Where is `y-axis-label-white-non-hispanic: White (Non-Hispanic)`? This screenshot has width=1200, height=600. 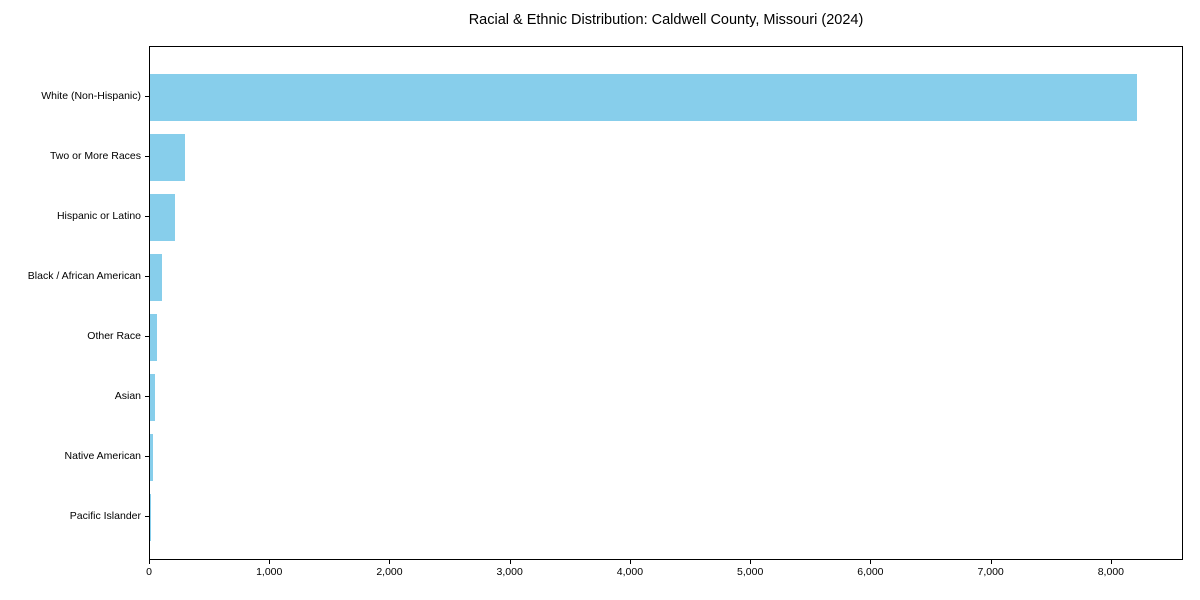 y-axis-label-white-non-hispanic: White (Non-Hispanic) is located at coordinates (91, 96).